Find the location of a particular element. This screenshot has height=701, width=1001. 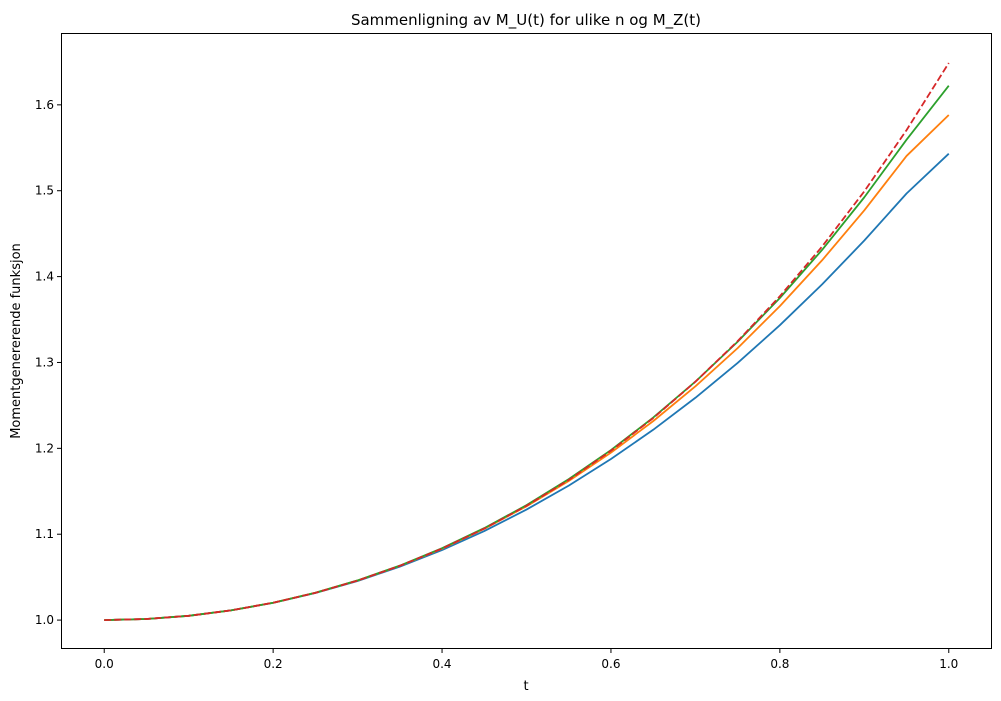

y-tick-label: 1.3 is located at coordinates (44, 362).